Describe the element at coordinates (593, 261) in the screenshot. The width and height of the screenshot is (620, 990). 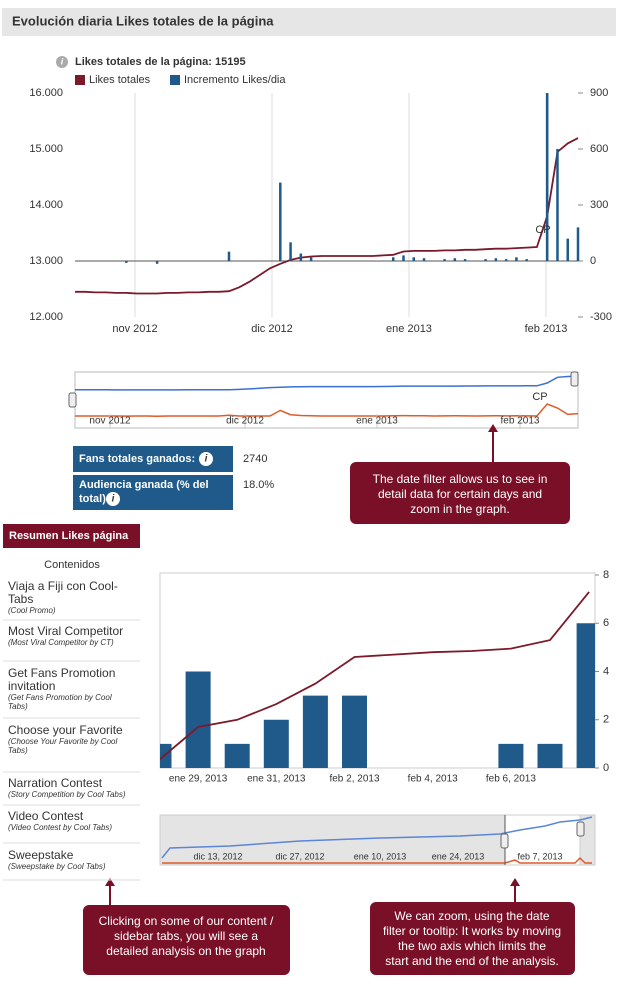
I see `y2-tick-label: 0` at that location.